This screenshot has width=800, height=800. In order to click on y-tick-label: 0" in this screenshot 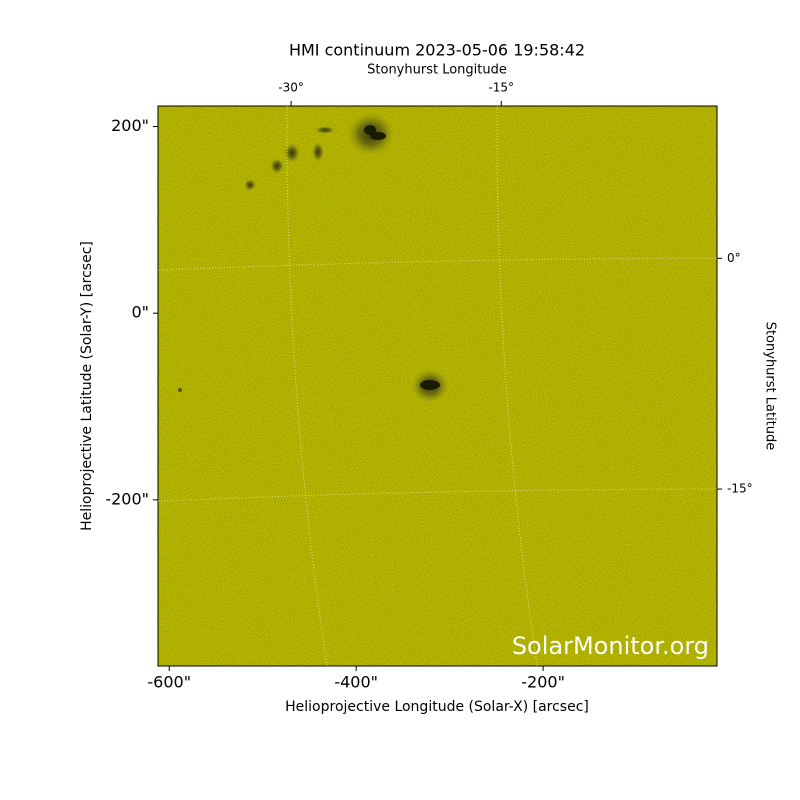, I will do `click(140, 312)`.